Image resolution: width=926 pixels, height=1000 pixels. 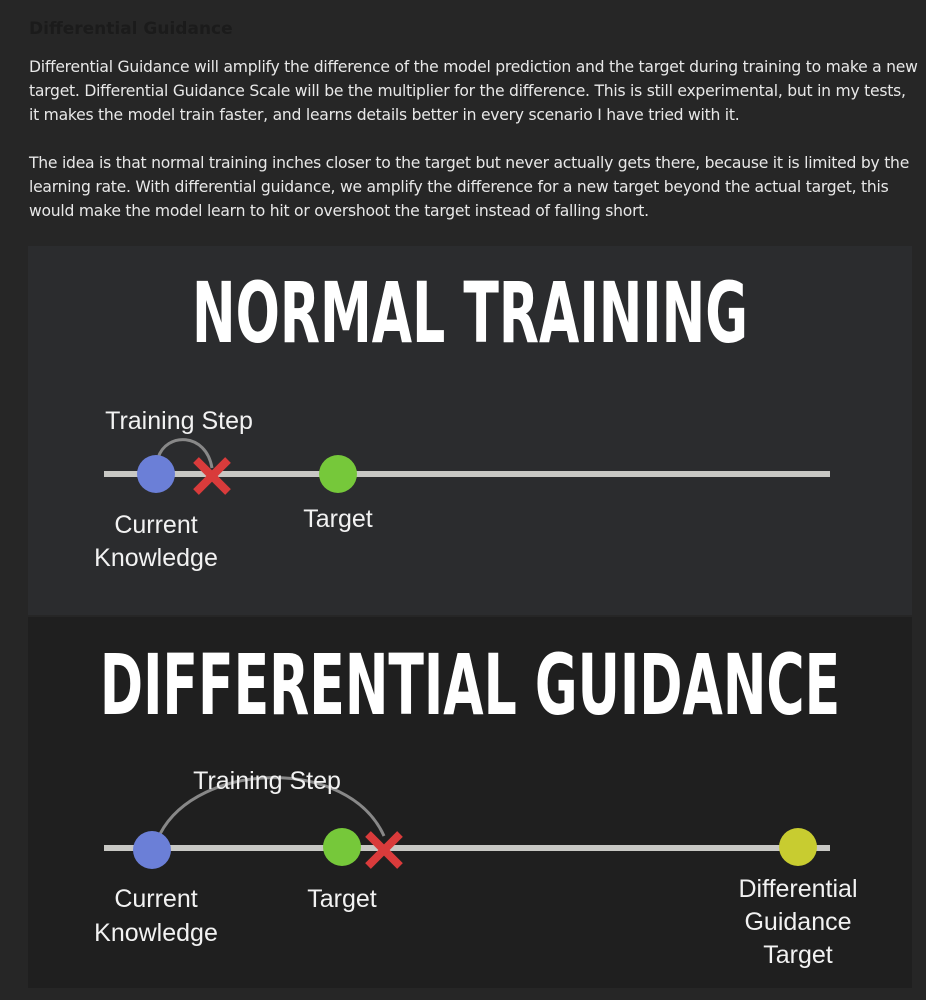 What do you see at coordinates (797, 889) in the screenshot?
I see `dg-target-label-line1: Differential` at bounding box center [797, 889].